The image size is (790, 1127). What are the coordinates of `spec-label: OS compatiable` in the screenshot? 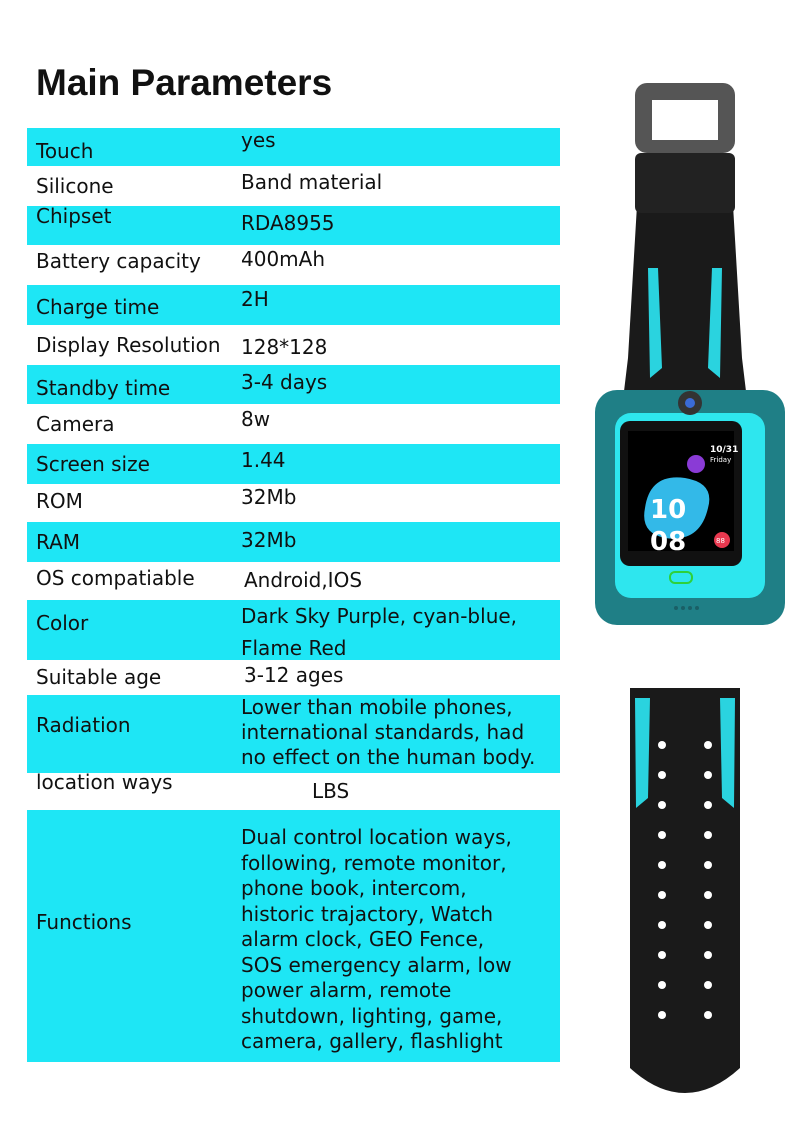 It's located at (115, 578).